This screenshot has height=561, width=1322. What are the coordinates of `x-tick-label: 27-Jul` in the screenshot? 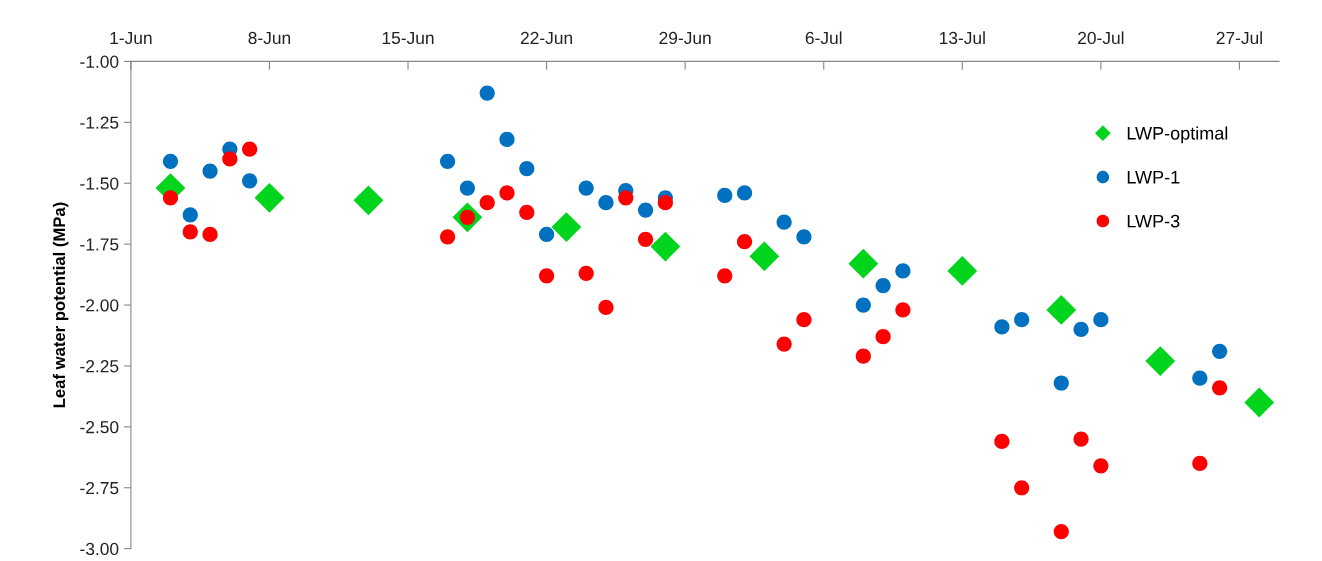 It's located at (1239, 38).